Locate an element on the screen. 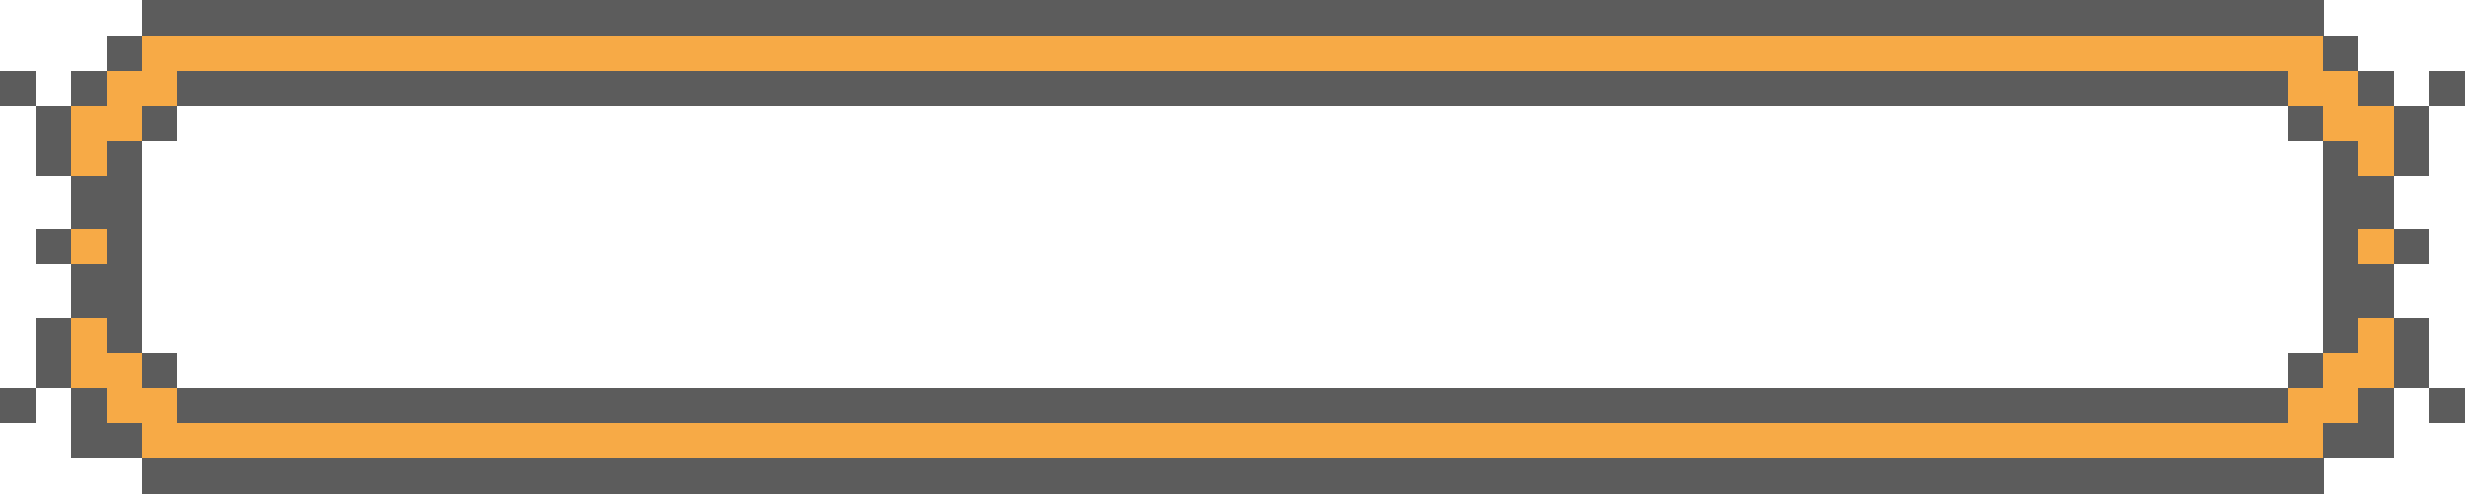 The image size is (2465, 494). right-corner-top-inner-pixel is located at coordinates (2305, 123).